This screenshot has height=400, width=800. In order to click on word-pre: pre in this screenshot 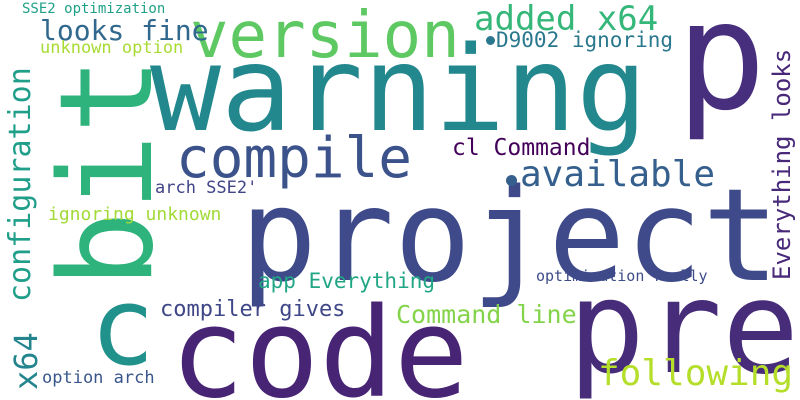, I will do `click(684, 327)`.